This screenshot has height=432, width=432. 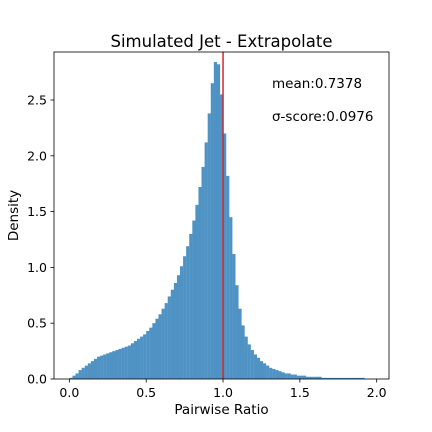 What do you see at coordinates (37, 379) in the screenshot?
I see `y-tick-label: 0.0` at bounding box center [37, 379].